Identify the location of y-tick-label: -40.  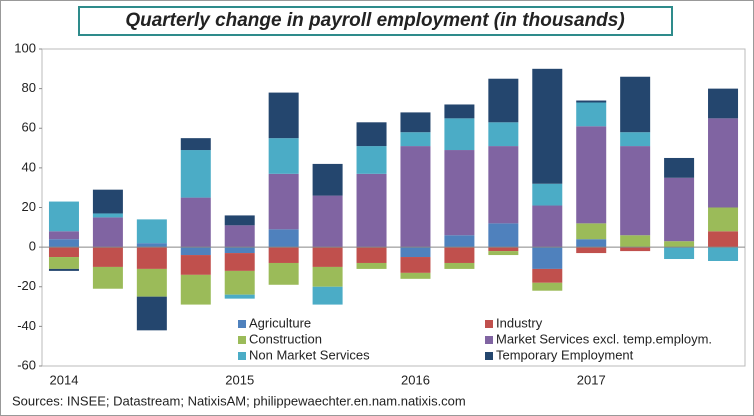
(26, 325).